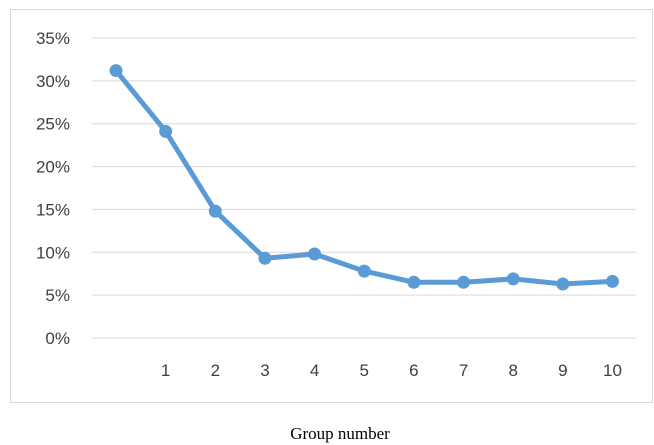 The image size is (654, 445). I want to click on y-tick-label: 35%, so click(53, 38).